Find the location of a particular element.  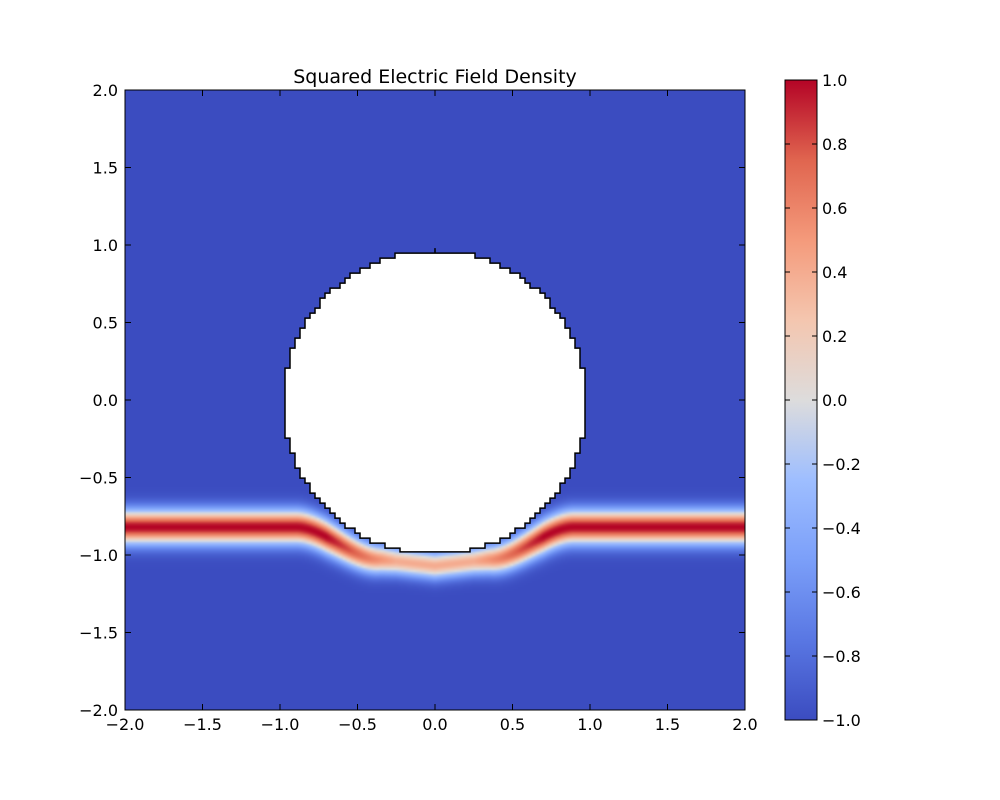

x-tick-label: −0.5 is located at coordinates (357, 724).